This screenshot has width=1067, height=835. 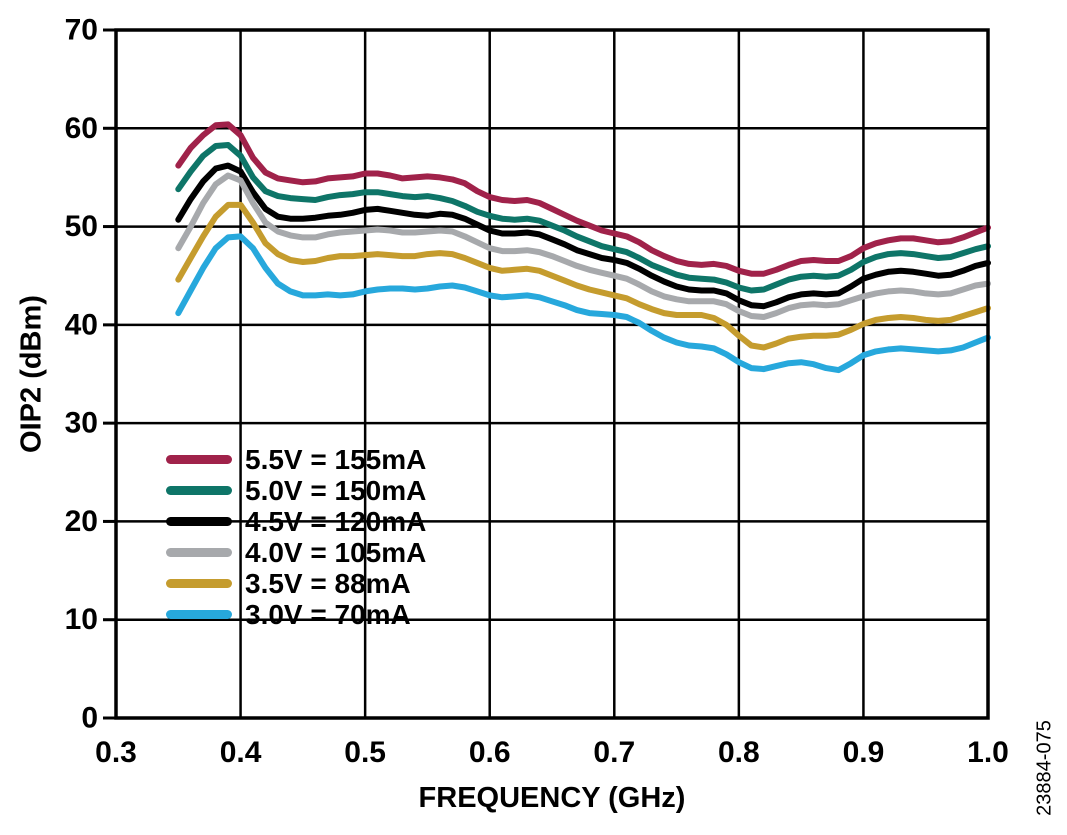 I want to click on x-tick-label: 0.3, so click(x=116, y=752).